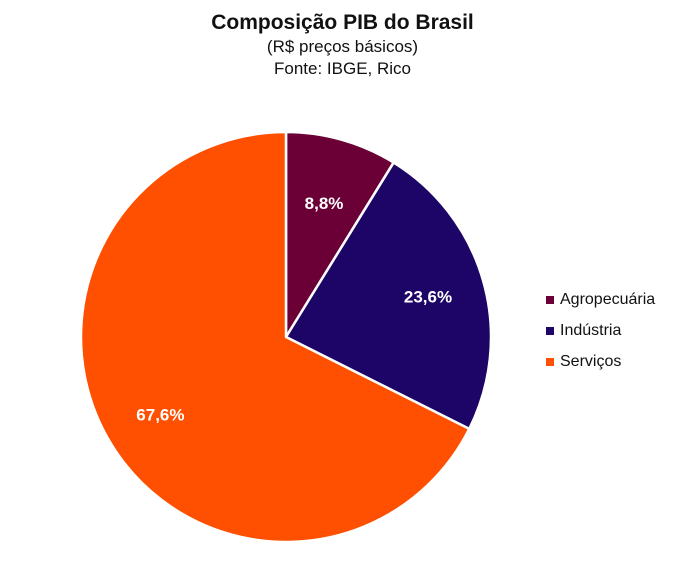 The width and height of the screenshot is (685, 562). I want to click on legend-label: Serviços, so click(591, 361).